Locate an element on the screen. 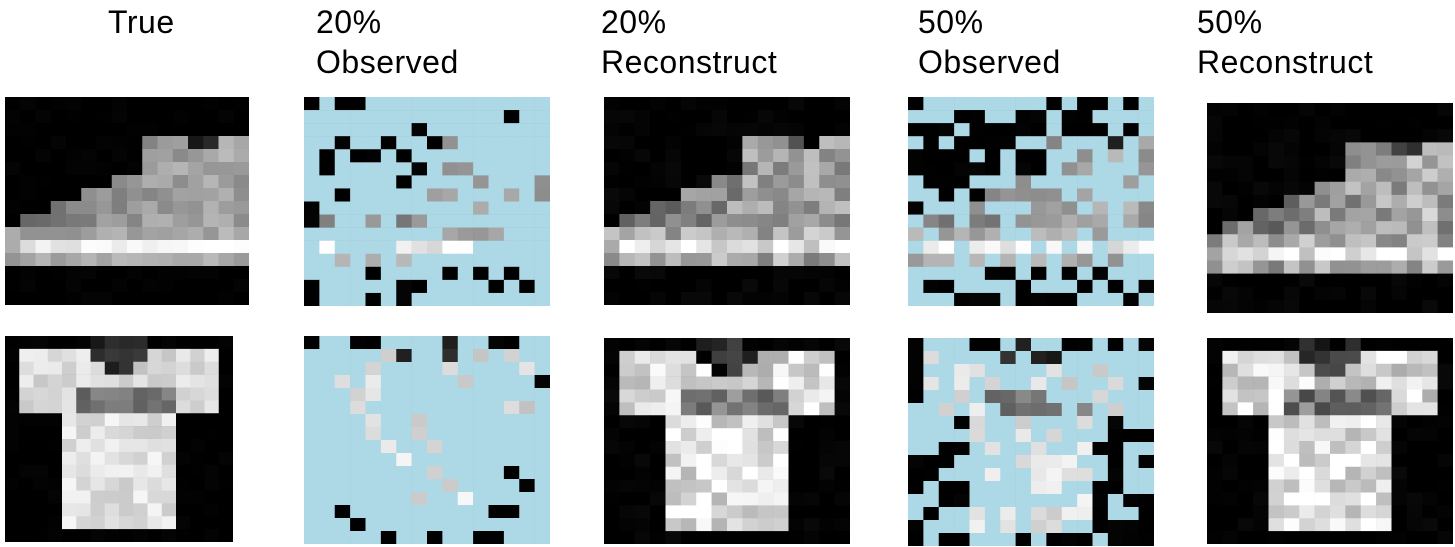  panel-boot-50-observed is located at coordinates (1031, 201).